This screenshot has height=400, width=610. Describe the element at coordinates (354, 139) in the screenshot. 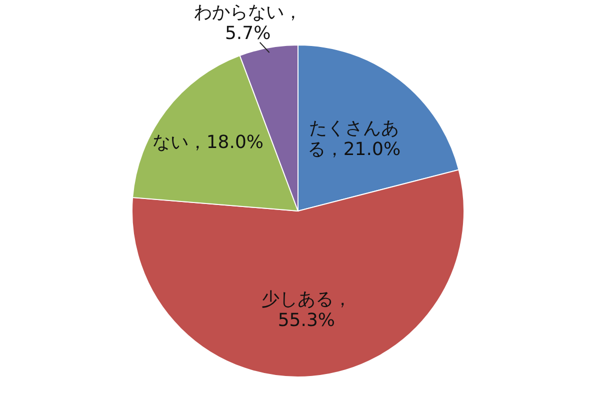

I see `slice-label: たくさんある，21.0%` at that location.